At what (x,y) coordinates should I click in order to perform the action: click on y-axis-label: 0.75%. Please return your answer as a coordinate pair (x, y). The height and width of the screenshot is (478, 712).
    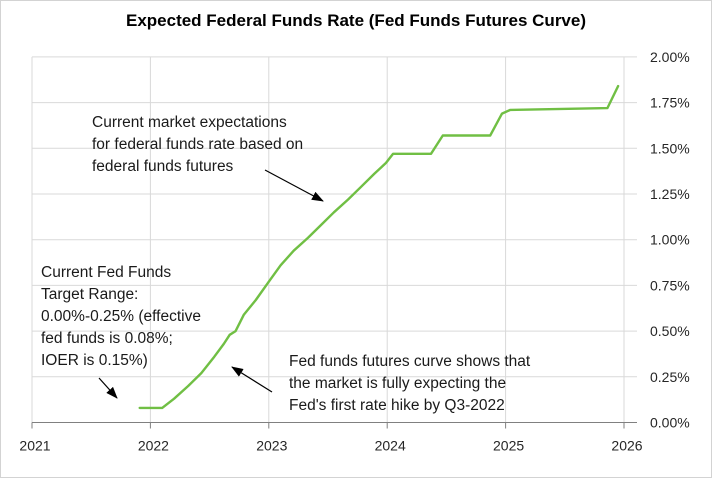
    Looking at the image, I should click on (670, 285).